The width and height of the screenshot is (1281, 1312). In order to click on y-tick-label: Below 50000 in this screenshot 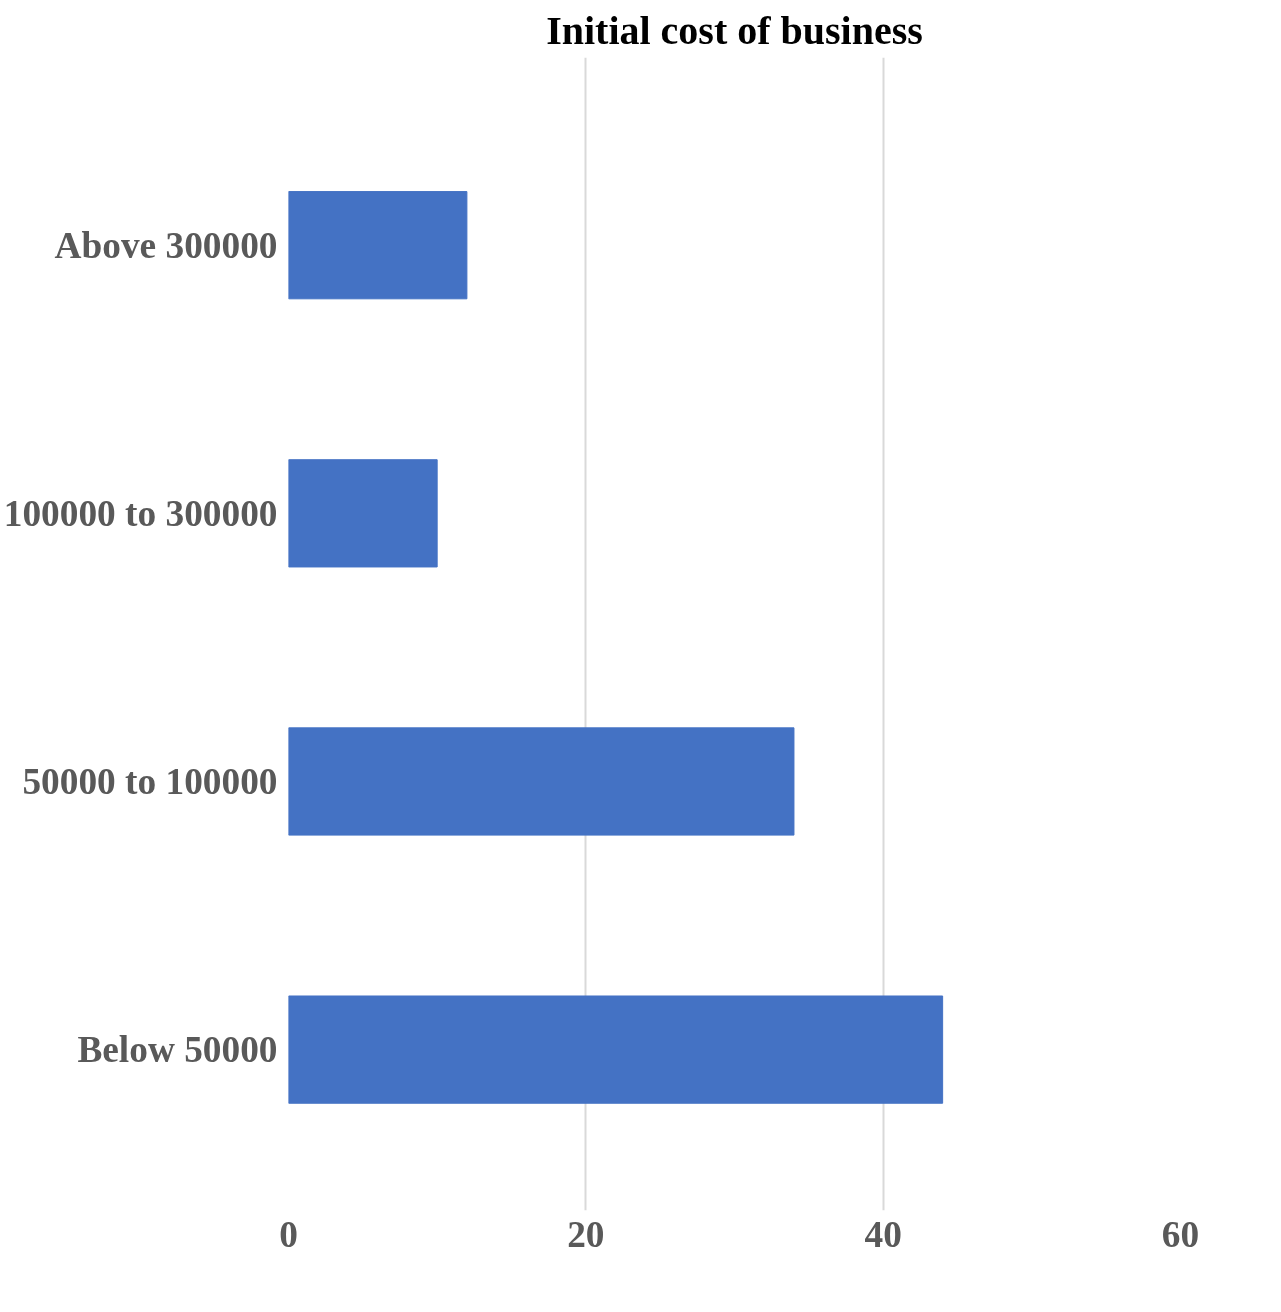, I will do `click(177, 1050)`.